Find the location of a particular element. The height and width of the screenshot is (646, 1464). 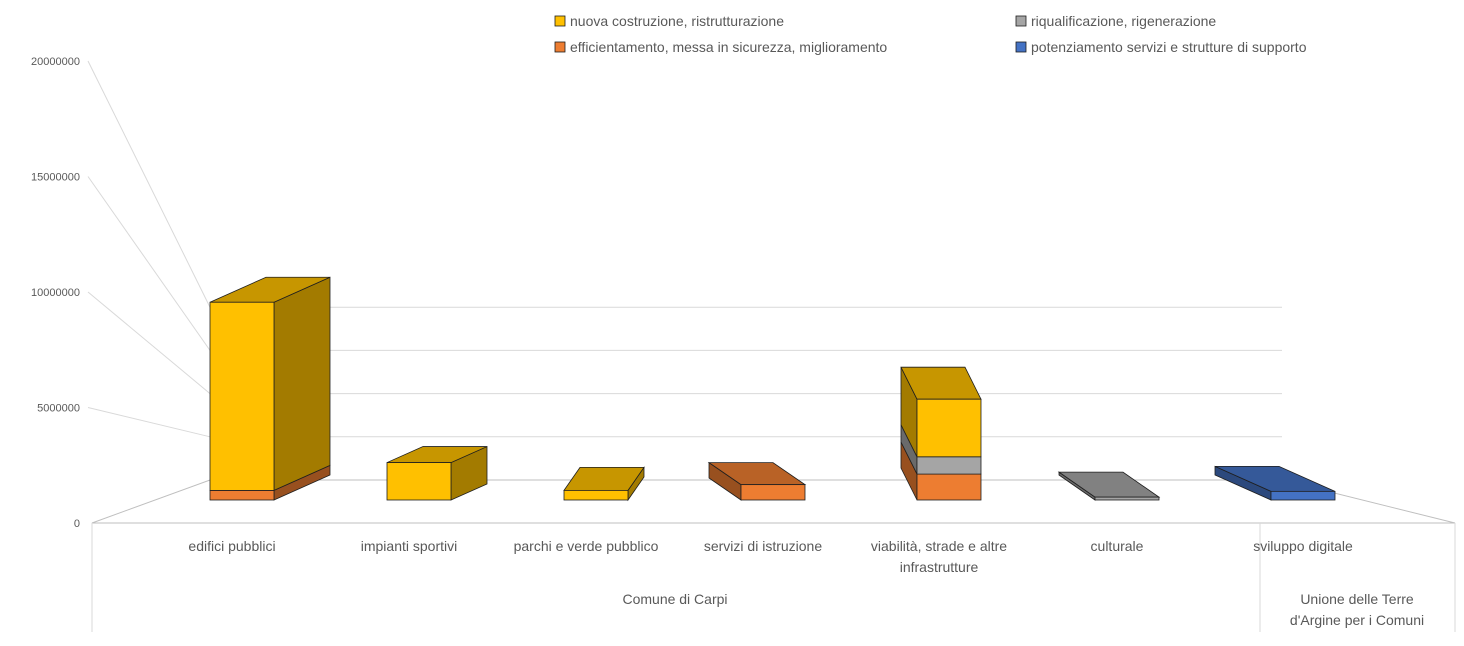

bar-side is located at coordinates (302, 384).